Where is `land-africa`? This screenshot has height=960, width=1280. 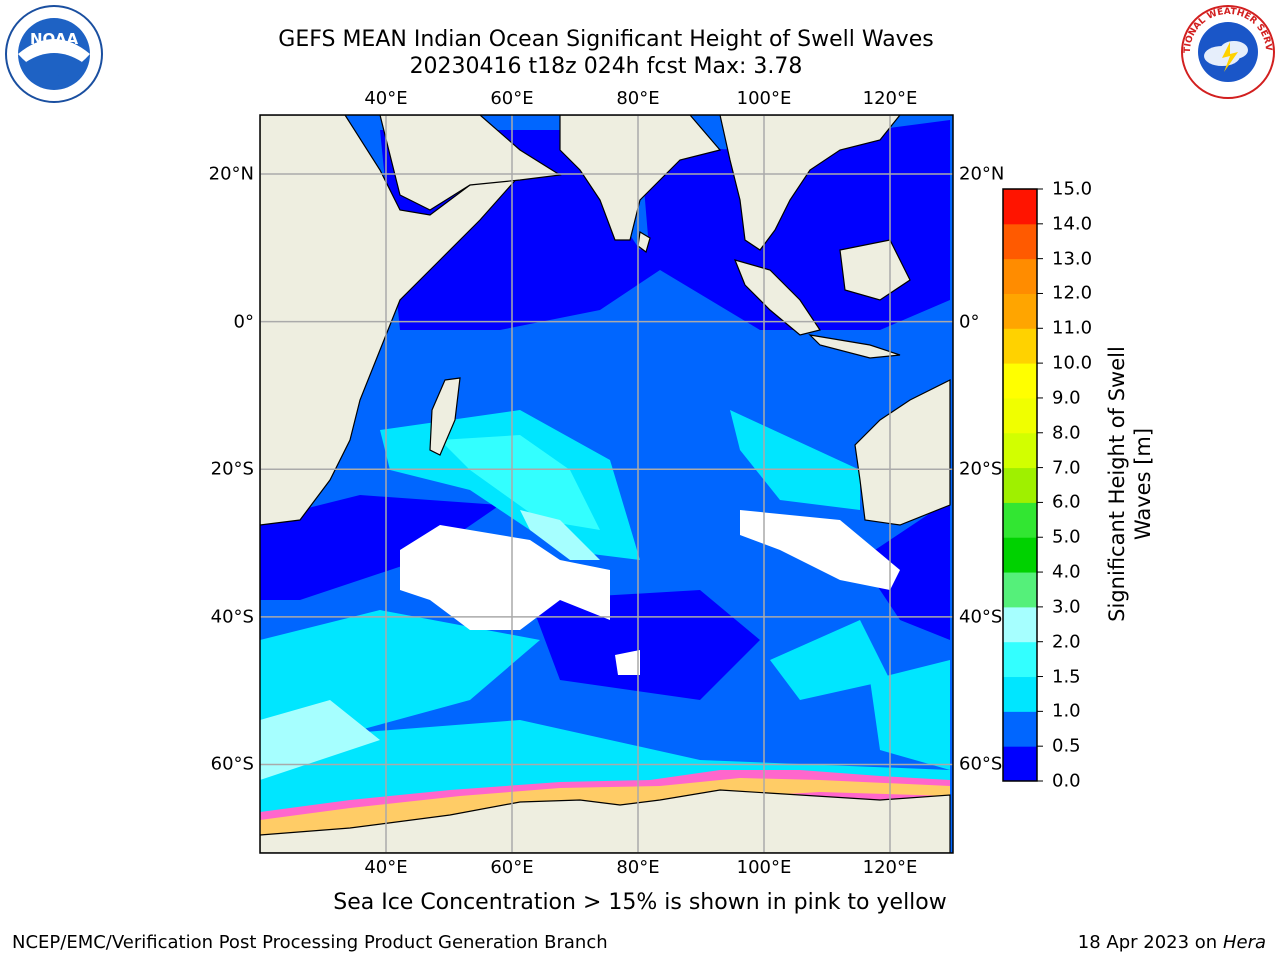
land-africa is located at coordinates (391, 320).